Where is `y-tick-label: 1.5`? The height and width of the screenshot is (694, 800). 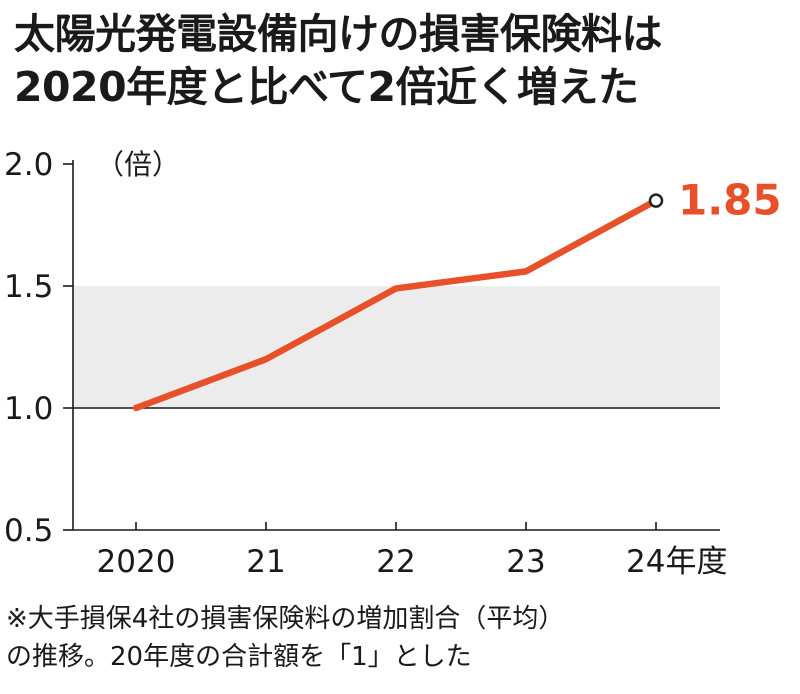 y-tick-label: 1.5 is located at coordinates (28, 287).